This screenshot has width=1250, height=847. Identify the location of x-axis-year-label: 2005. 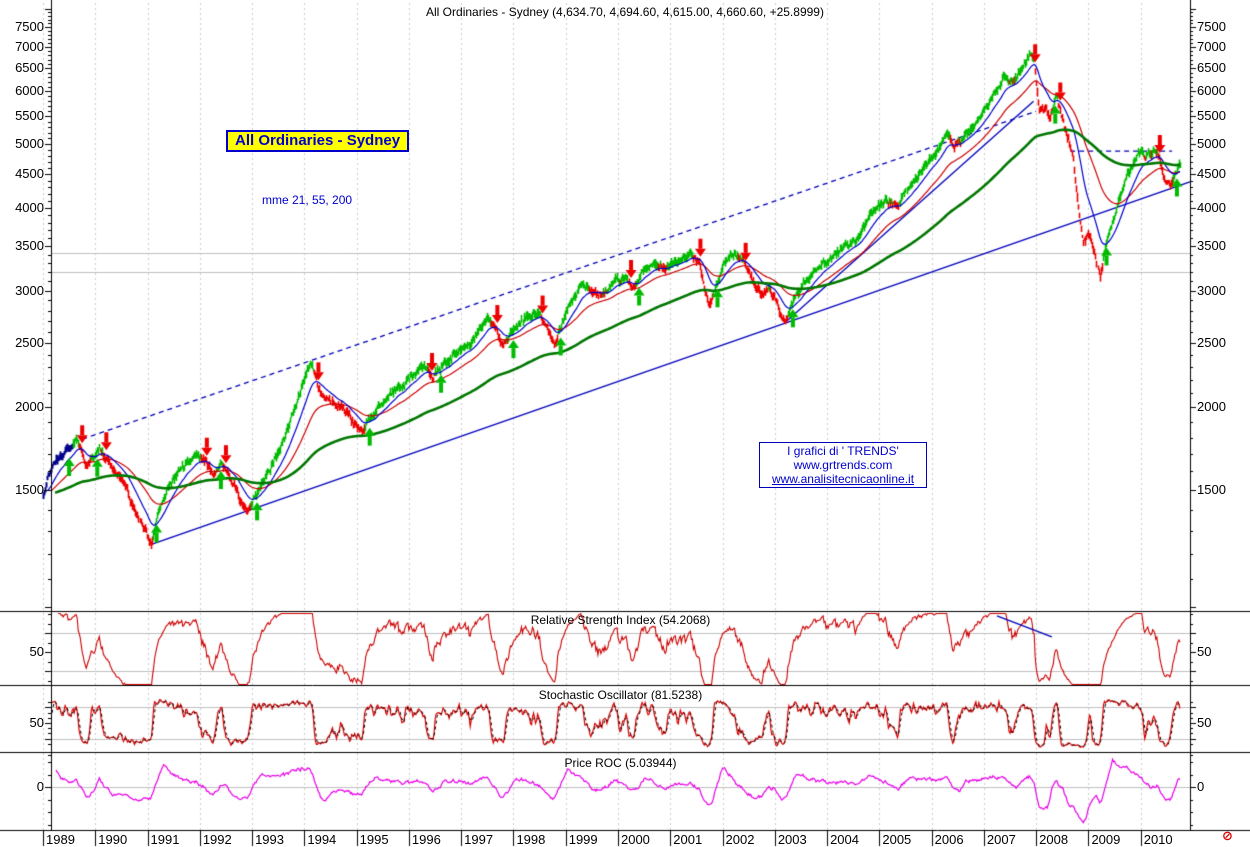
(897, 839).